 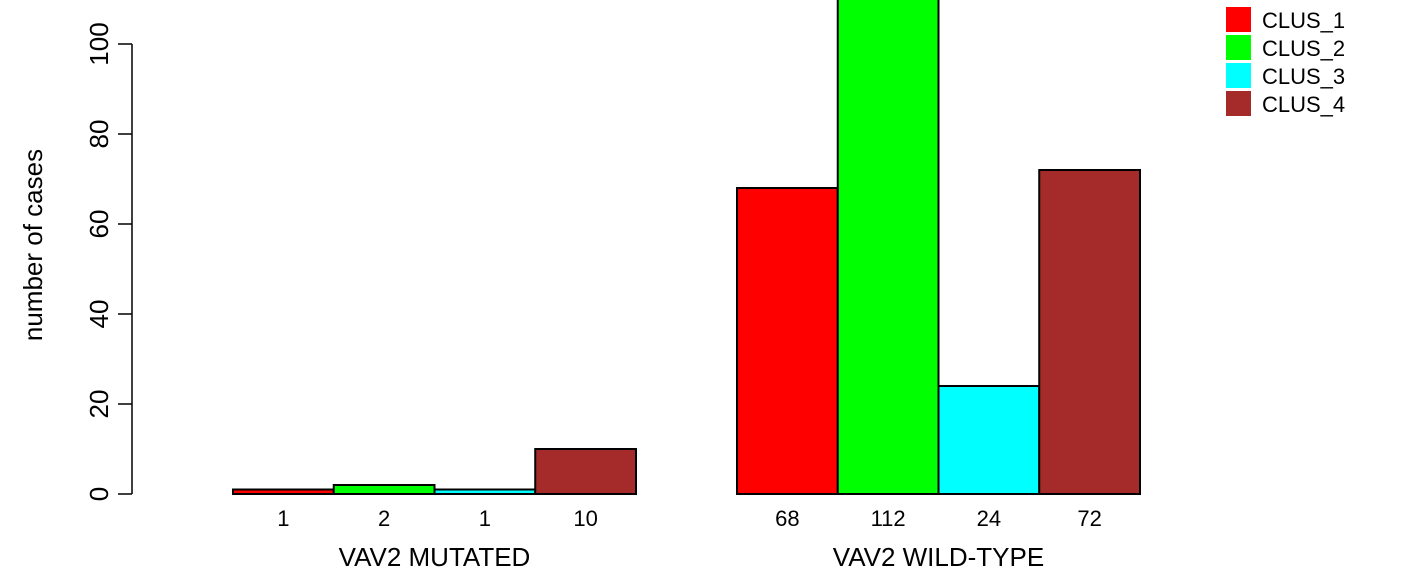 What do you see at coordinates (1285, 62) in the screenshot?
I see `legend: CLUS_1 CLUS_2 CLUS_3 CLUS_4` at bounding box center [1285, 62].